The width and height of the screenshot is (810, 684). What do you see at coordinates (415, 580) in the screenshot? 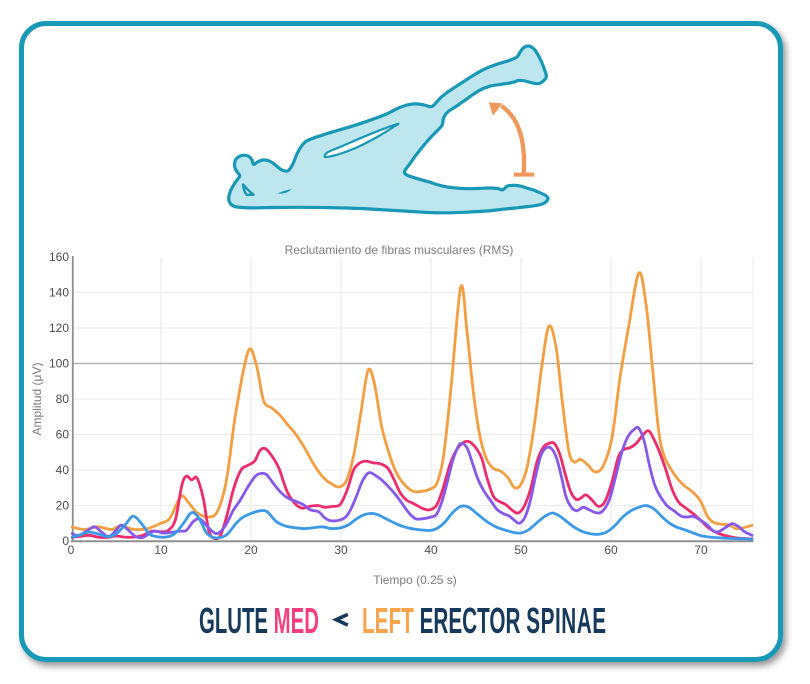
I see `svg-text: Tiempo (0.25 s)` at bounding box center [415, 580].